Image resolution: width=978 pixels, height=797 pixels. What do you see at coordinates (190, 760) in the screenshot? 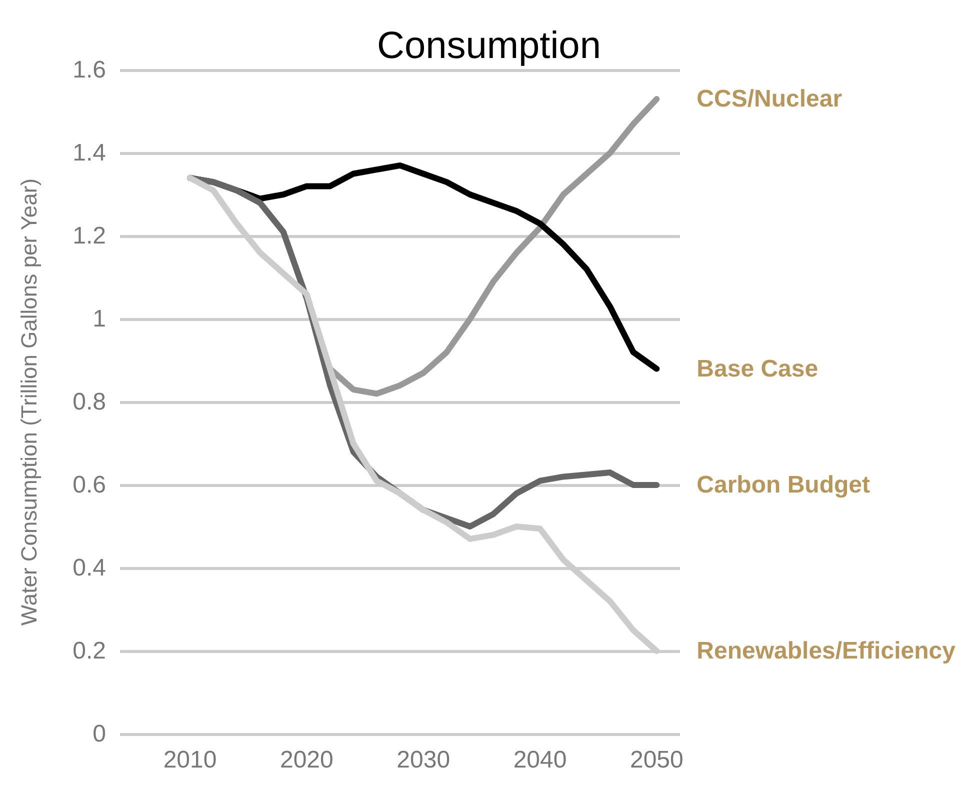
I see `x-tick-label: 2010` at bounding box center [190, 760].